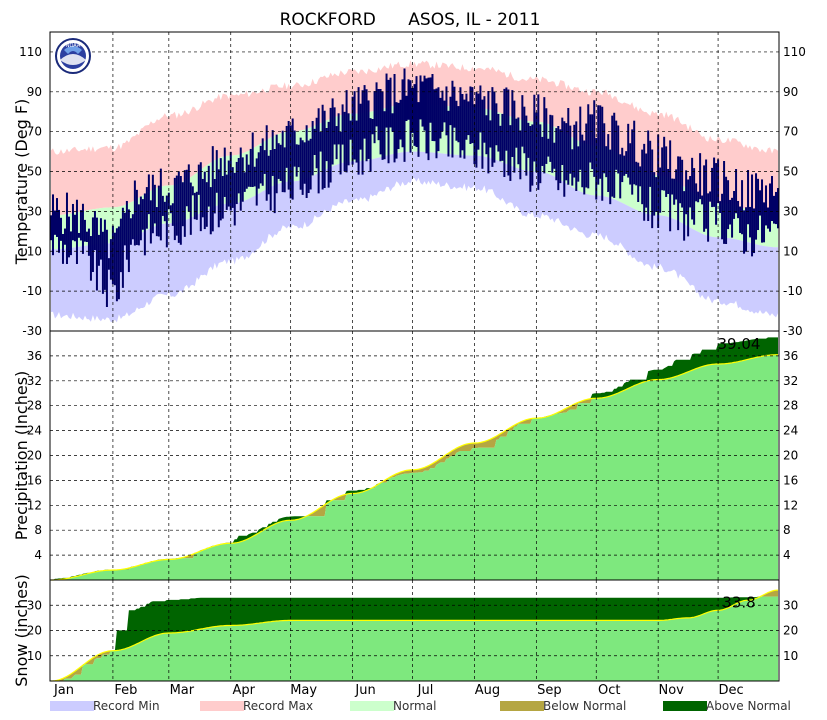  Describe the element at coordinates (671, 690) in the screenshot. I see `month-label: Nov` at that location.